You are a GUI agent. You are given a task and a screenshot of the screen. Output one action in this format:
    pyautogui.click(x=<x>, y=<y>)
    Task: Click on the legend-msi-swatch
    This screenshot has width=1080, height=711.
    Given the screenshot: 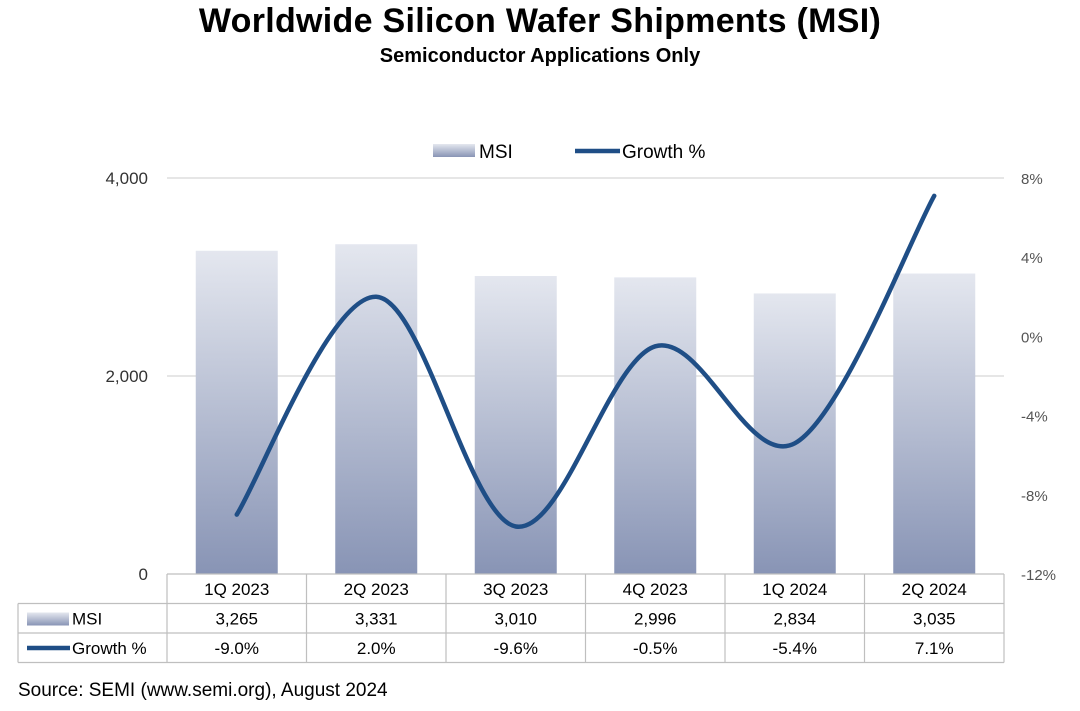 What is the action you would take?
    pyautogui.click(x=454, y=150)
    